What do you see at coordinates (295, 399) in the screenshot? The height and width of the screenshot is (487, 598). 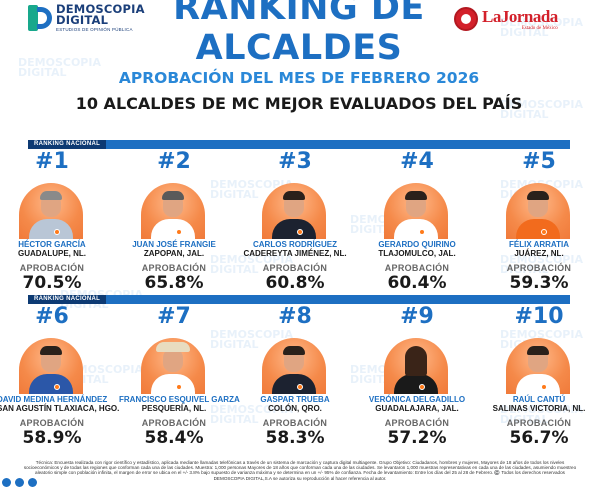 I see `mayor-name: GASPAR TRUEBA` at bounding box center [295, 399].